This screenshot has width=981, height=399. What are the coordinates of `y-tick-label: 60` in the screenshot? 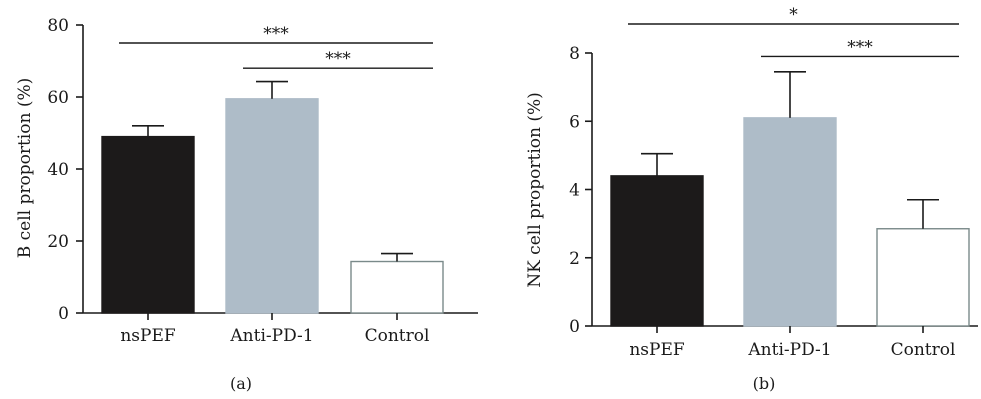 It's located at (58, 98).